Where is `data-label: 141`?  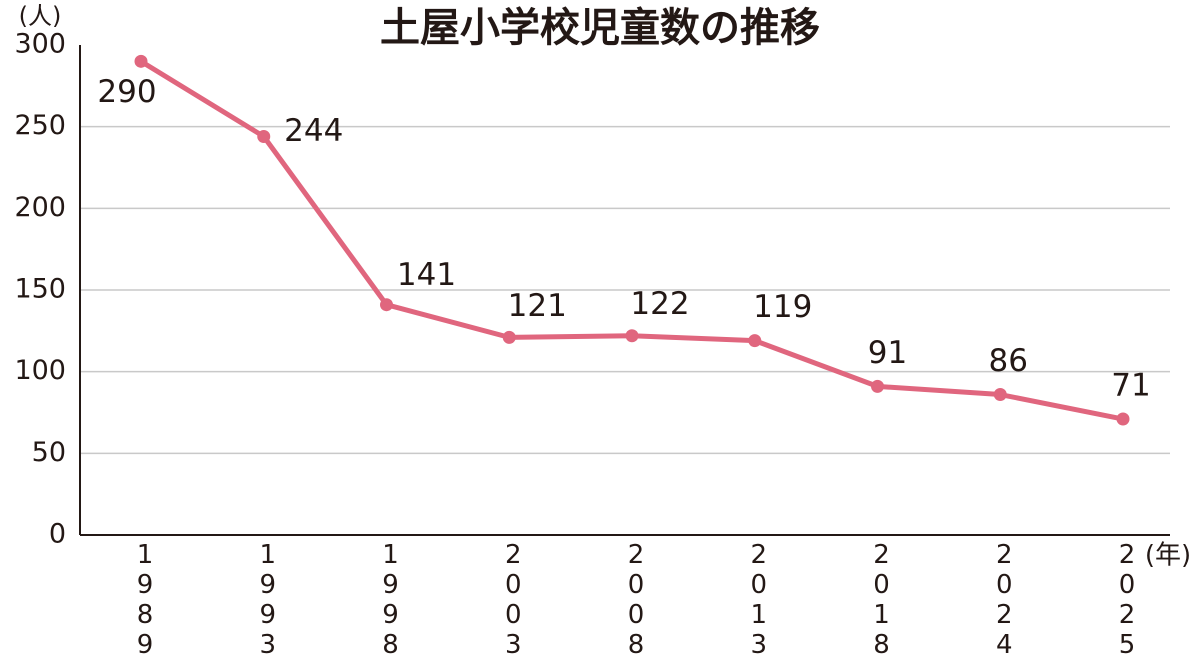
data-label: 141 is located at coordinates (426, 275).